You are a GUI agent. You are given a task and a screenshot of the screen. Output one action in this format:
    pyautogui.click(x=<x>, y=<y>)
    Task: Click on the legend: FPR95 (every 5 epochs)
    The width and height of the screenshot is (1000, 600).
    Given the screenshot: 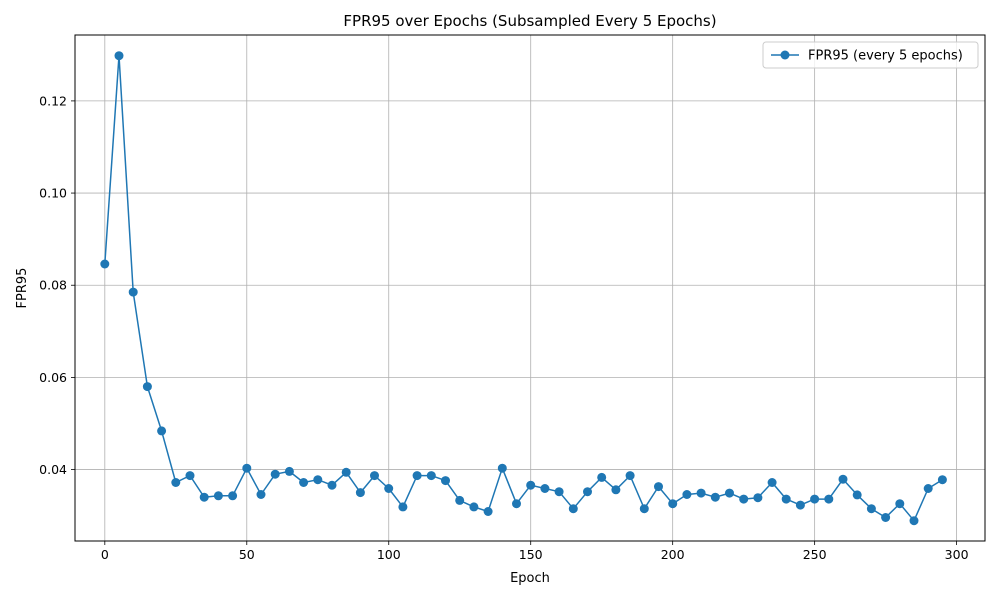 What is the action you would take?
    pyautogui.click(x=870, y=55)
    